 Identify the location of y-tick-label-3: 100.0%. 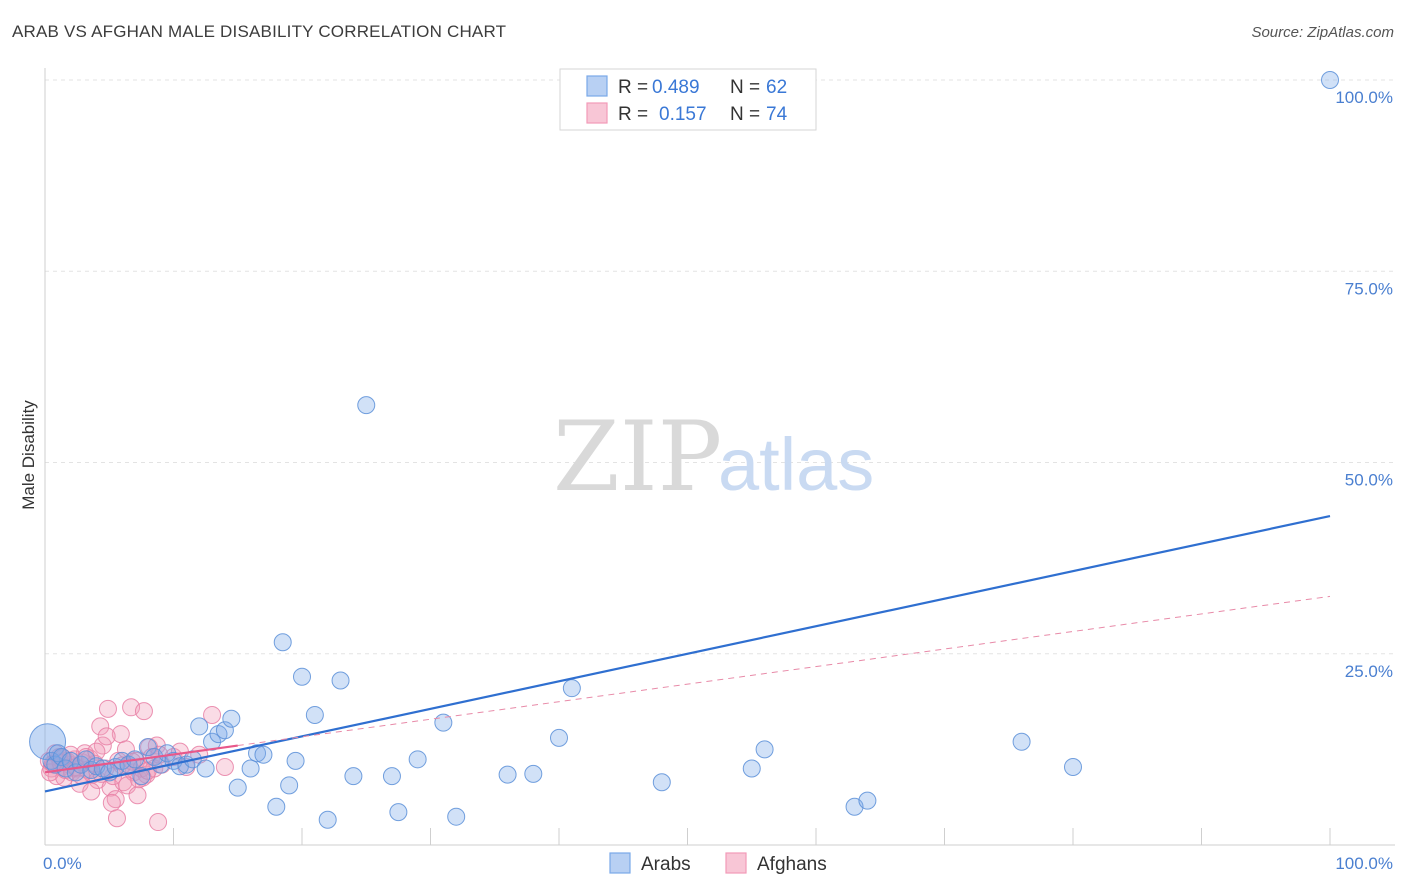
(1364, 97).